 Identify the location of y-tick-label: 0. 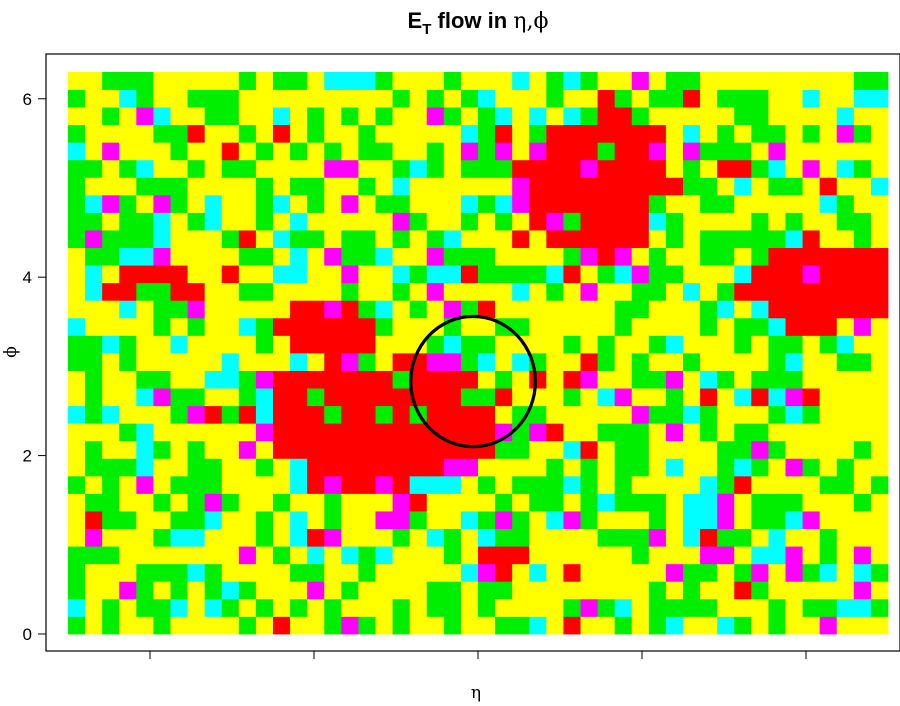
(27, 634).